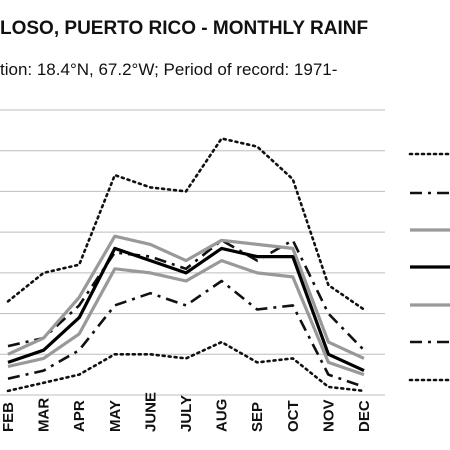  I want to click on x-tick-label: SEP, so click(257, 417).